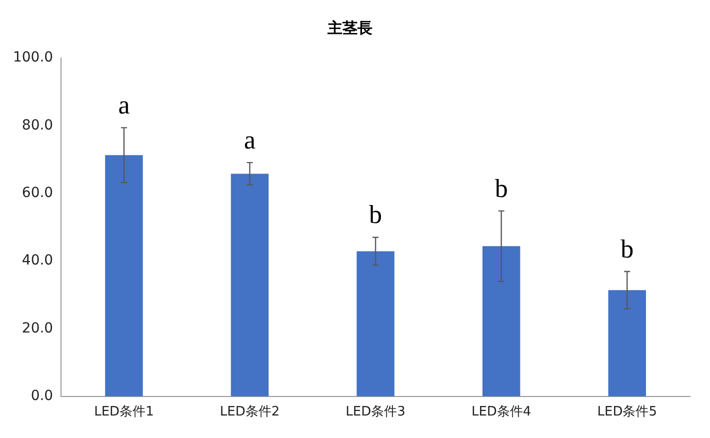 The image size is (710, 438). What do you see at coordinates (42, 396) in the screenshot?
I see `y-tick-label: 0.0` at bounding box center [42, 396].